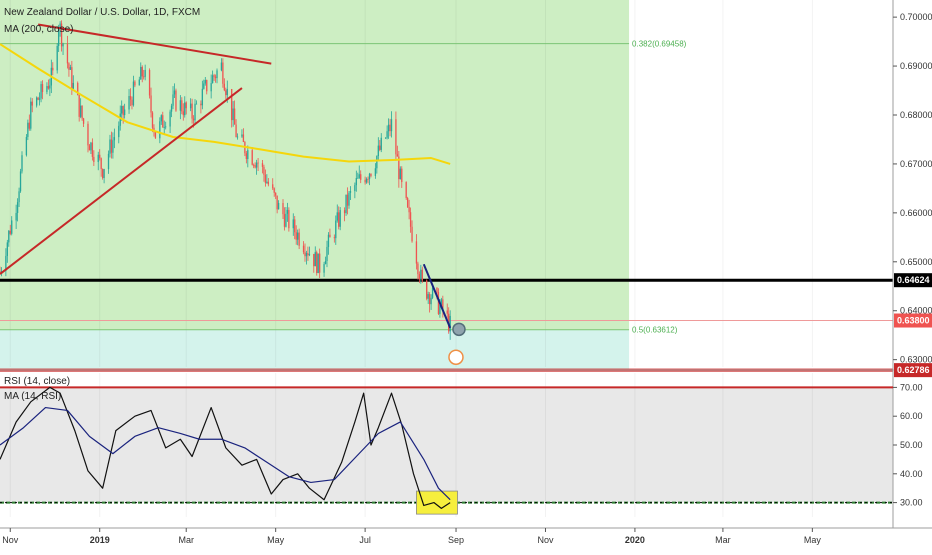  I want to click on price-tick-label: 0.63000, so click(916, 360).